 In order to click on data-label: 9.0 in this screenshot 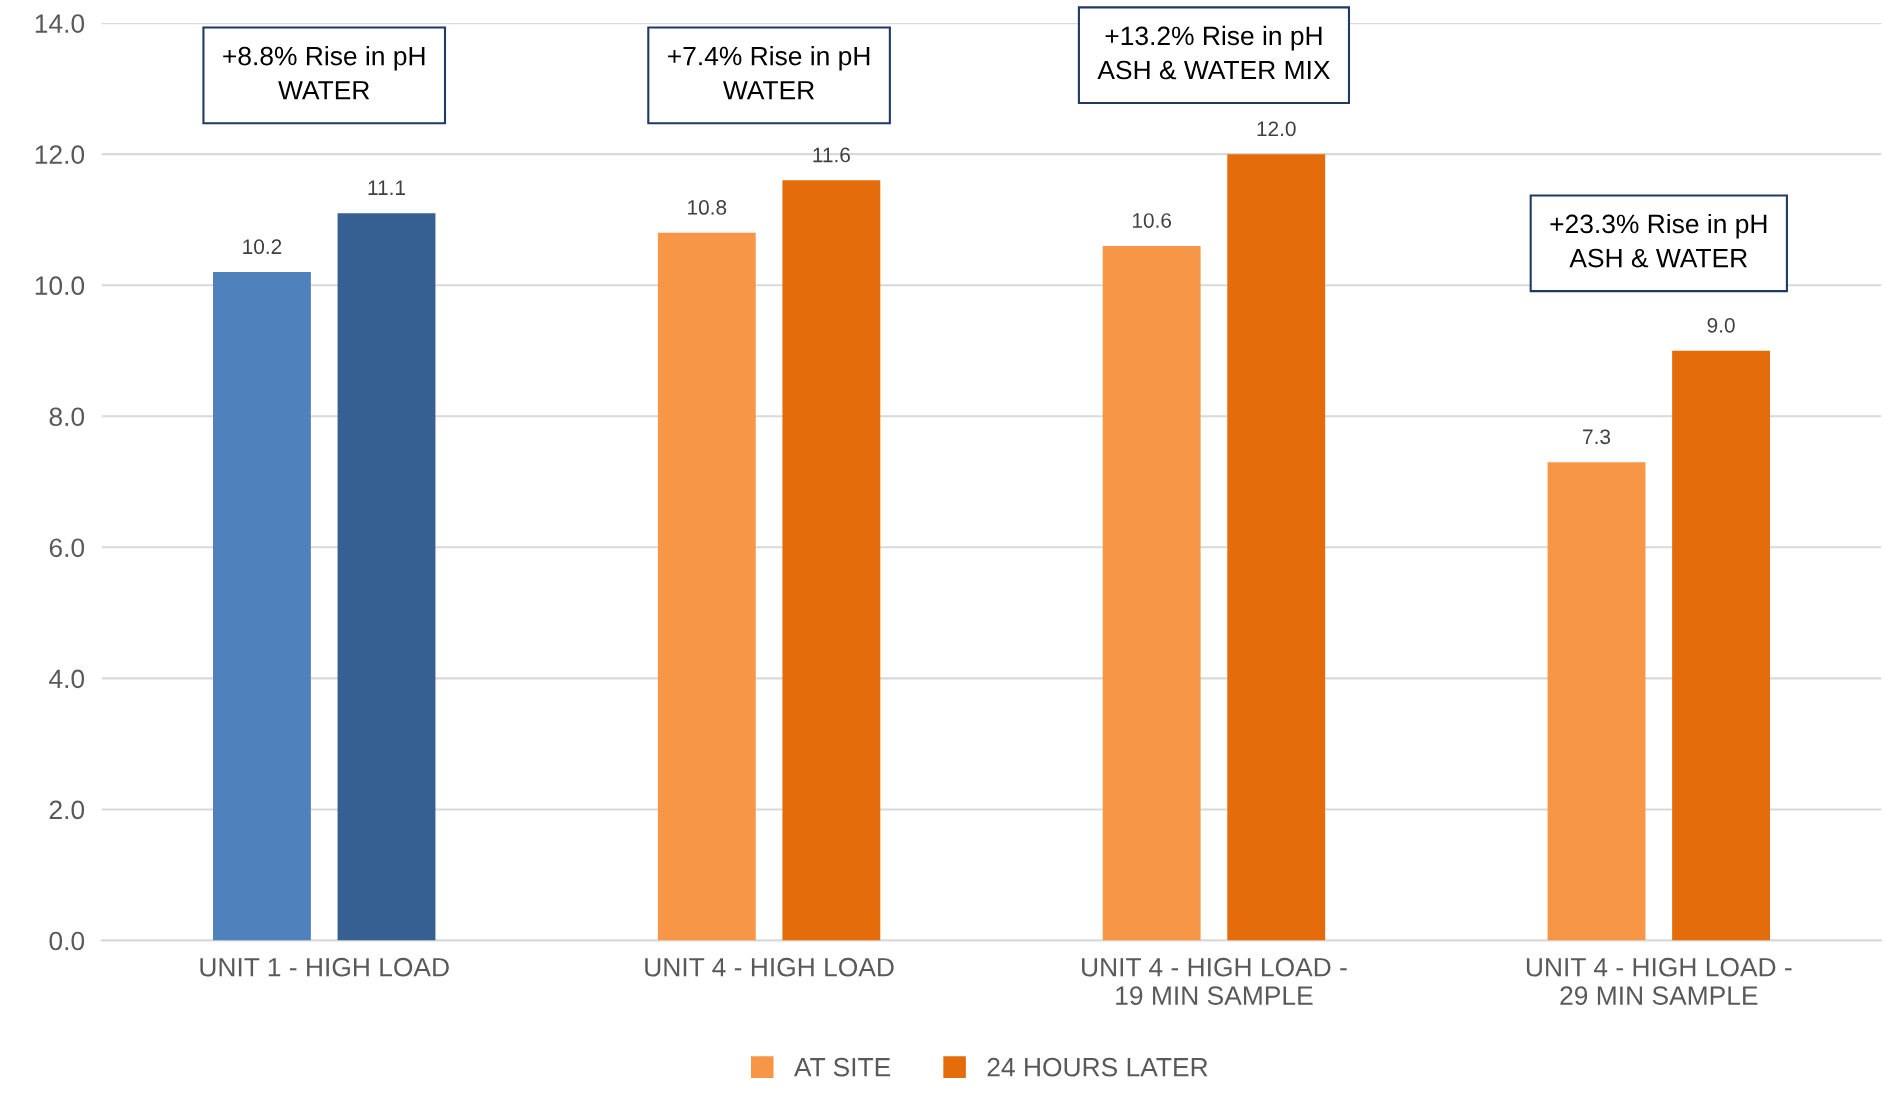, I will do `click(1721, 325)`.